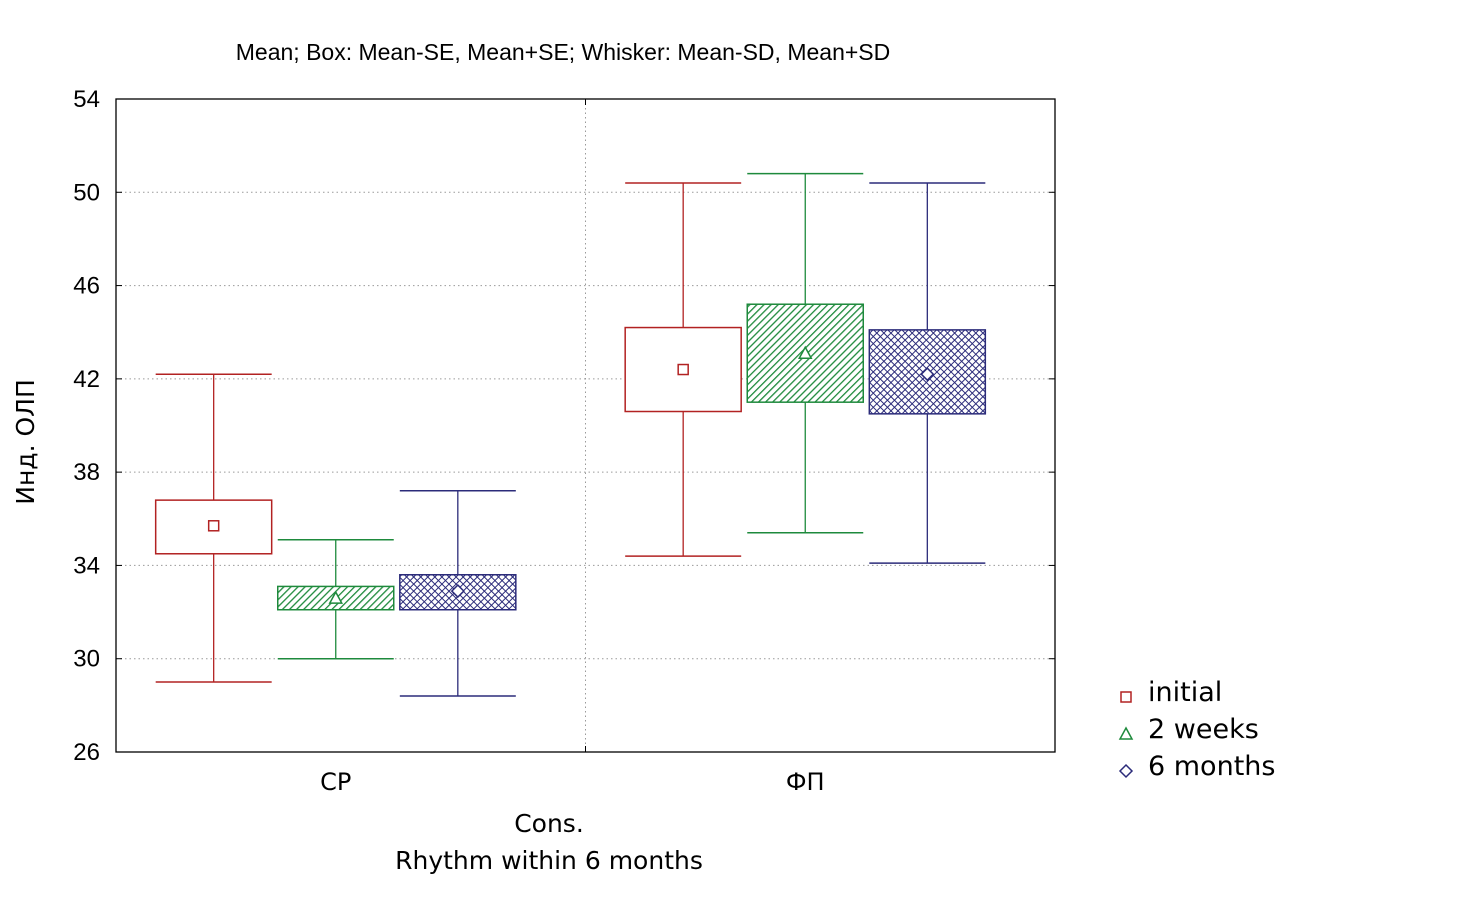 The height and width of the screenshot is (924, 1466). What do you see at coordinates (86, 565) in the screenshot?
I see `y-tick-label: 34` at bounding box center [86, 565].